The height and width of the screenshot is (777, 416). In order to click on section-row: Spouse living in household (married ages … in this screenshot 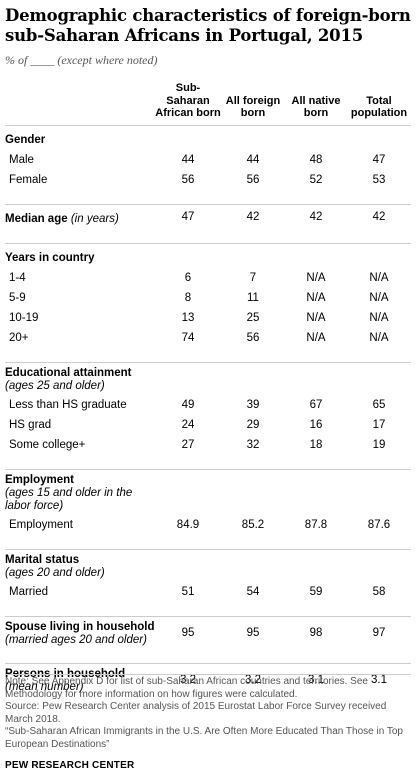, I will do `click(208, 632)`.